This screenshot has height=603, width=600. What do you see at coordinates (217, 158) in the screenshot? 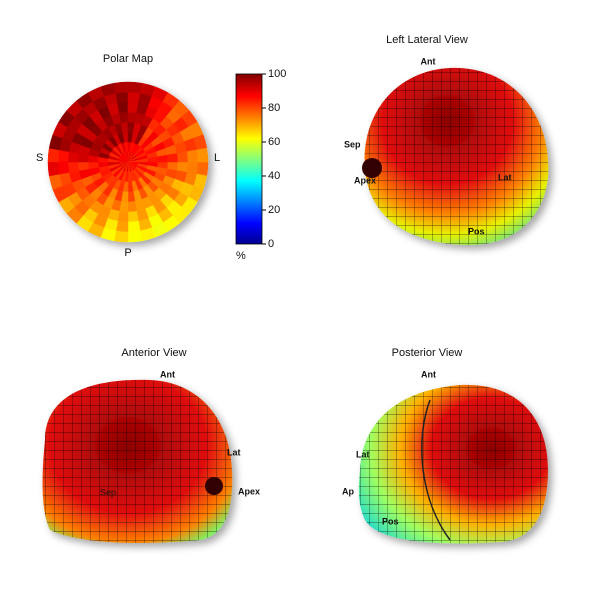
I see `polar-label: L` at bounding box center [217, 158].